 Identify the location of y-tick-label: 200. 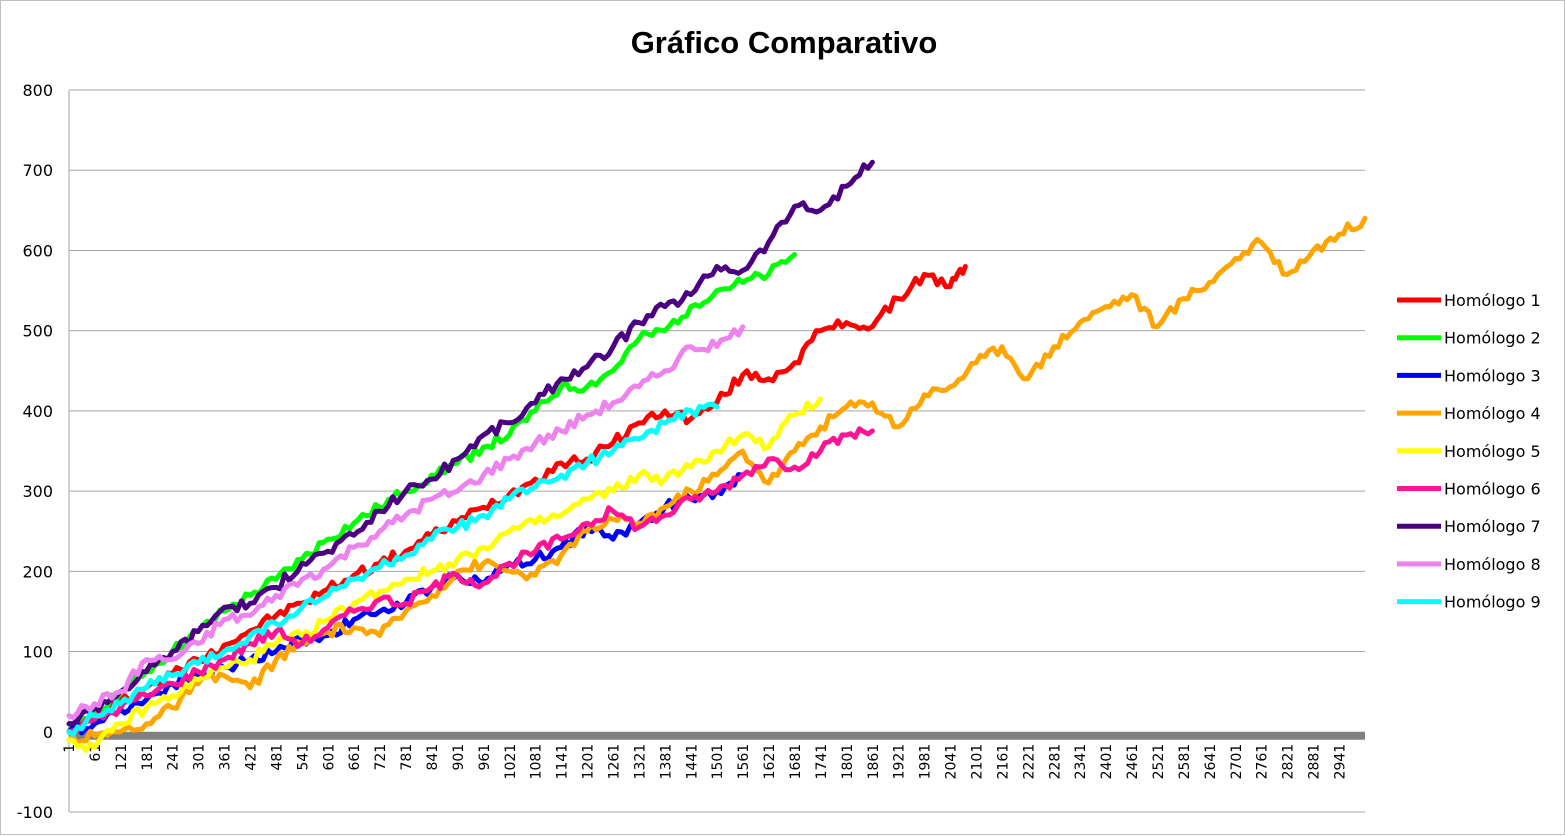
(37, 571).